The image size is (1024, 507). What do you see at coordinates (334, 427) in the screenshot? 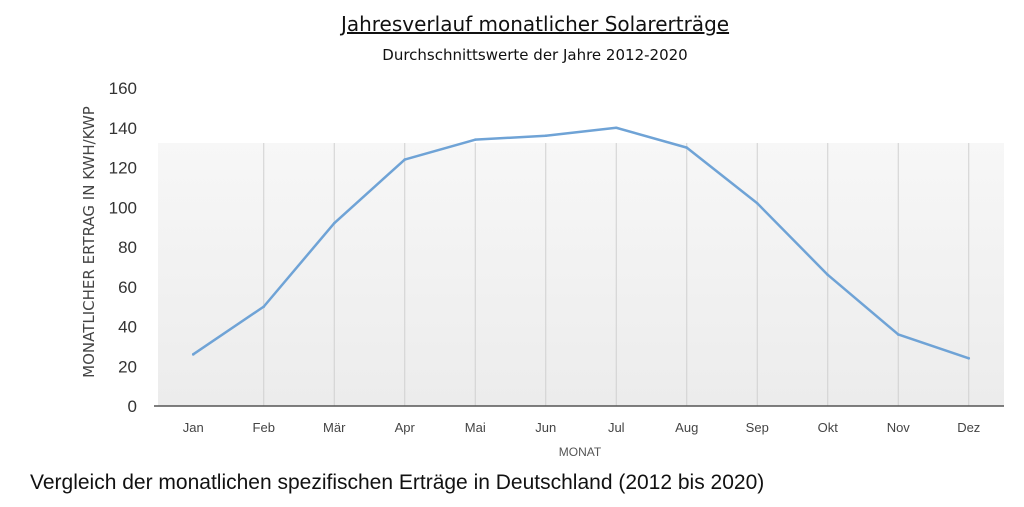
I see `x-tick-label: Mär` at bounding box center [334, 427].